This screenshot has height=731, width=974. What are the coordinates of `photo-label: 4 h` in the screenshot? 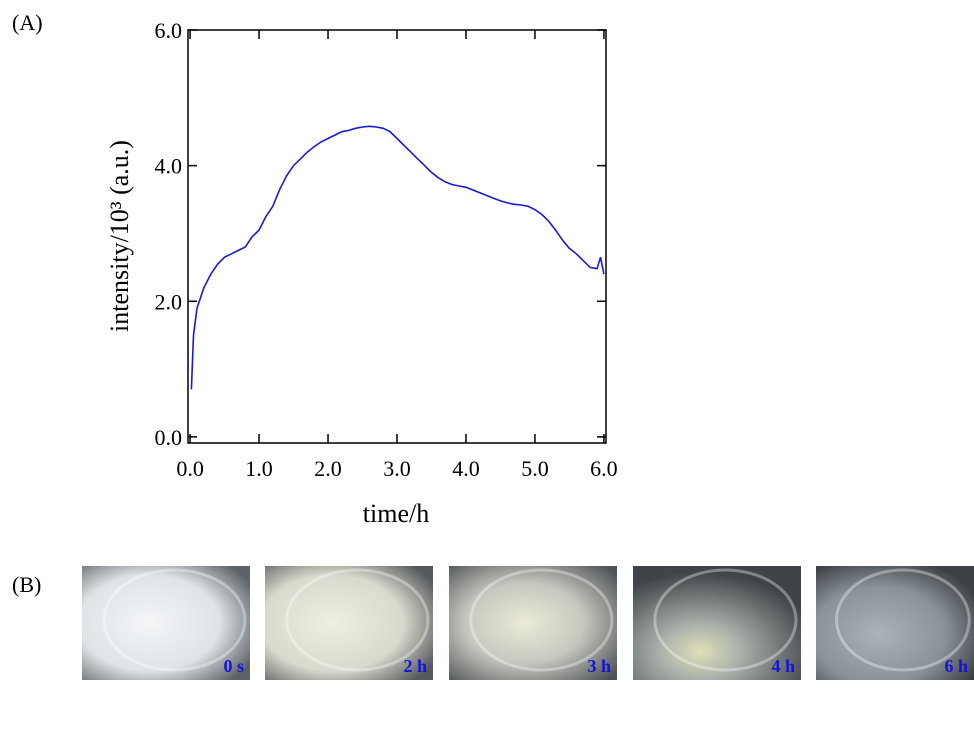 It's located at (783, 666).